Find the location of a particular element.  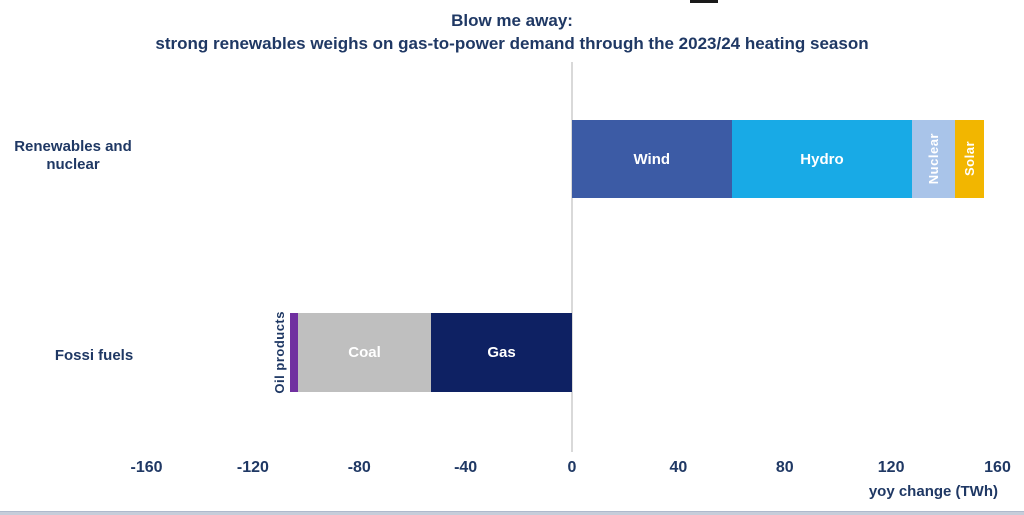

bar-segment-label-hydro: Hydro is located at coordinates (822, 159).